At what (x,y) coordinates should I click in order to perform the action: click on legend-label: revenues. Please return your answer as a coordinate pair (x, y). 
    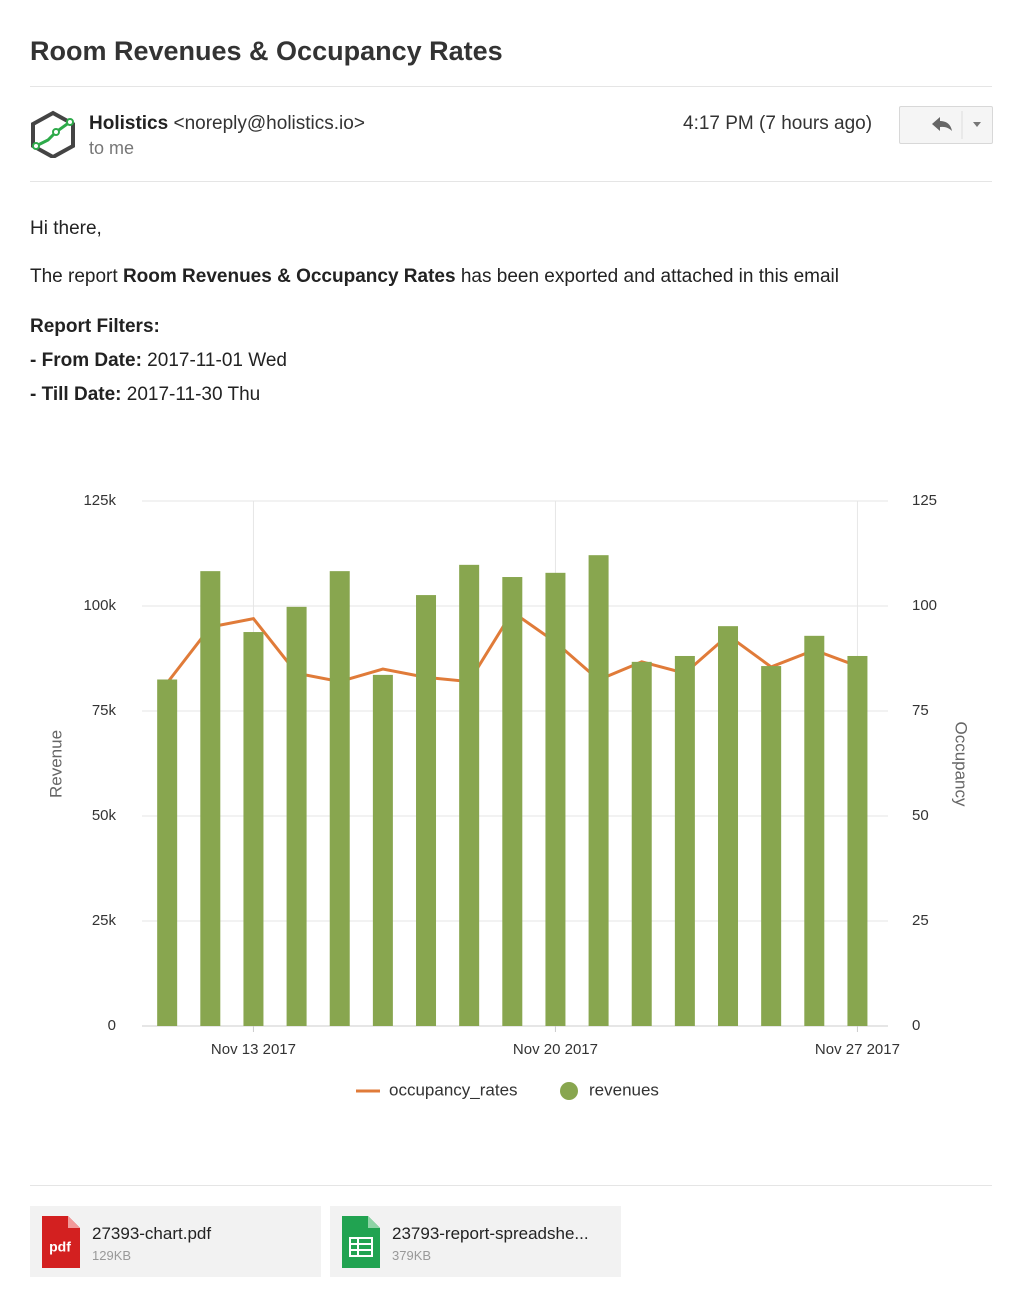
    Looking at the image, I should click on (624, 1089).